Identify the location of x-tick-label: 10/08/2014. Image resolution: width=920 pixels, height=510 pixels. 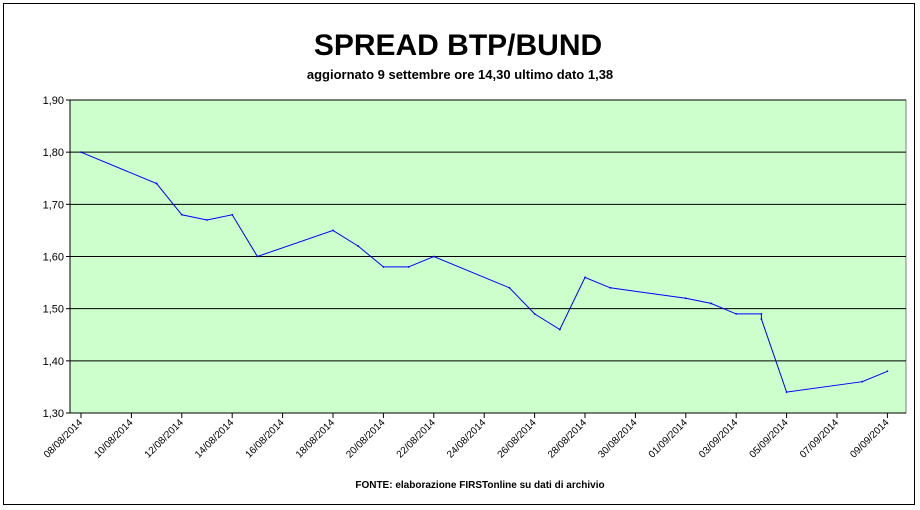
(113, 438).